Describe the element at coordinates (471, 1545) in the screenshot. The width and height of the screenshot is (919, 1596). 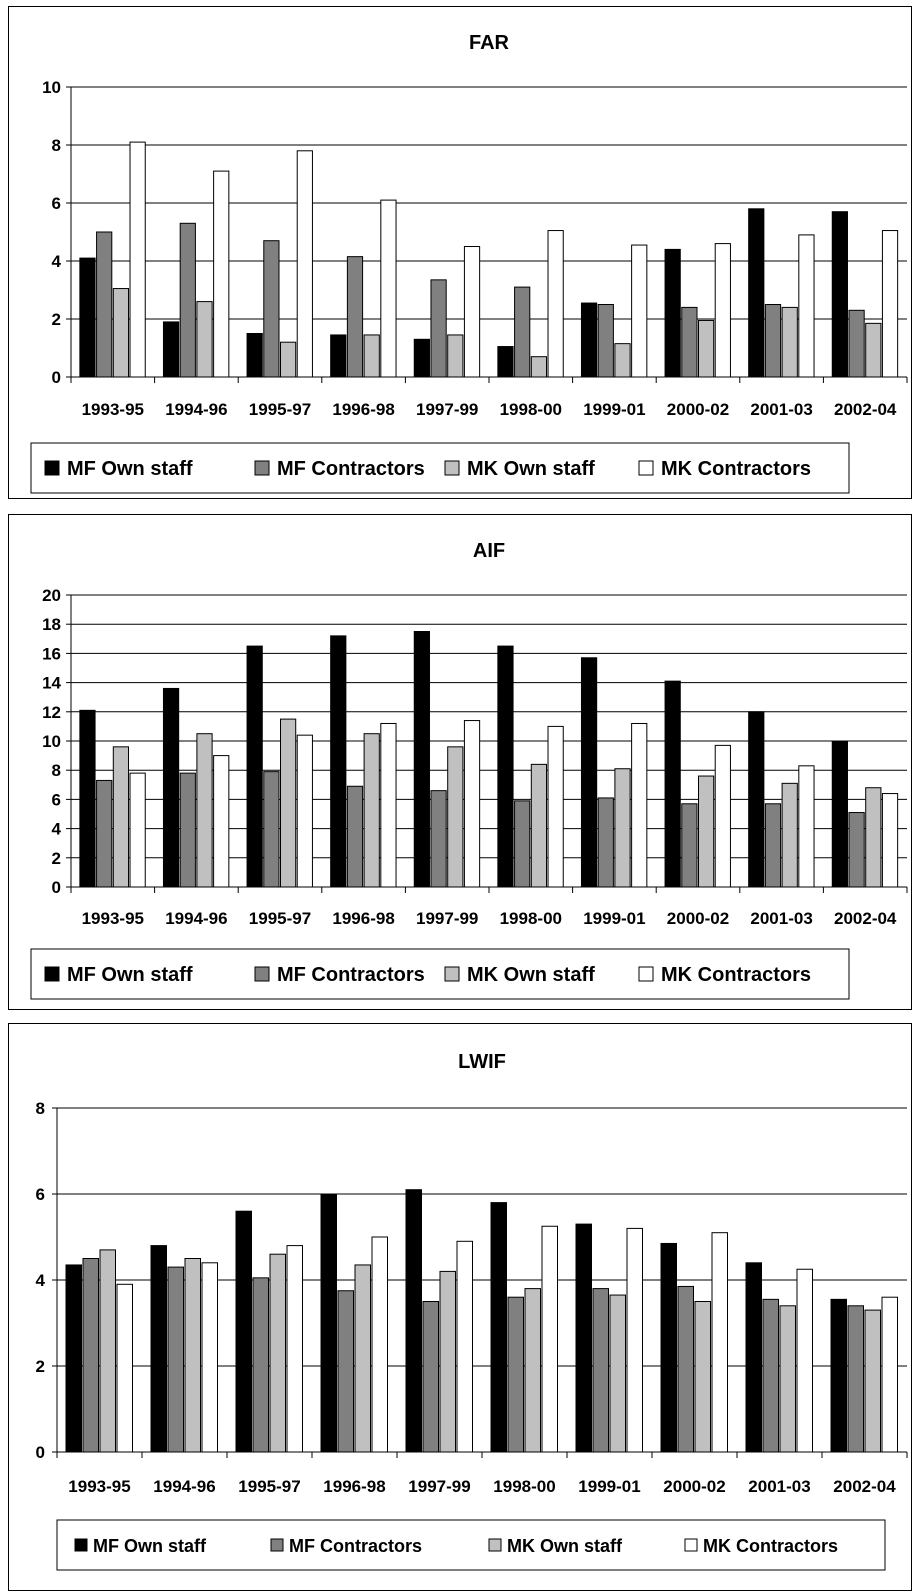
I see `legend-box` at that location.